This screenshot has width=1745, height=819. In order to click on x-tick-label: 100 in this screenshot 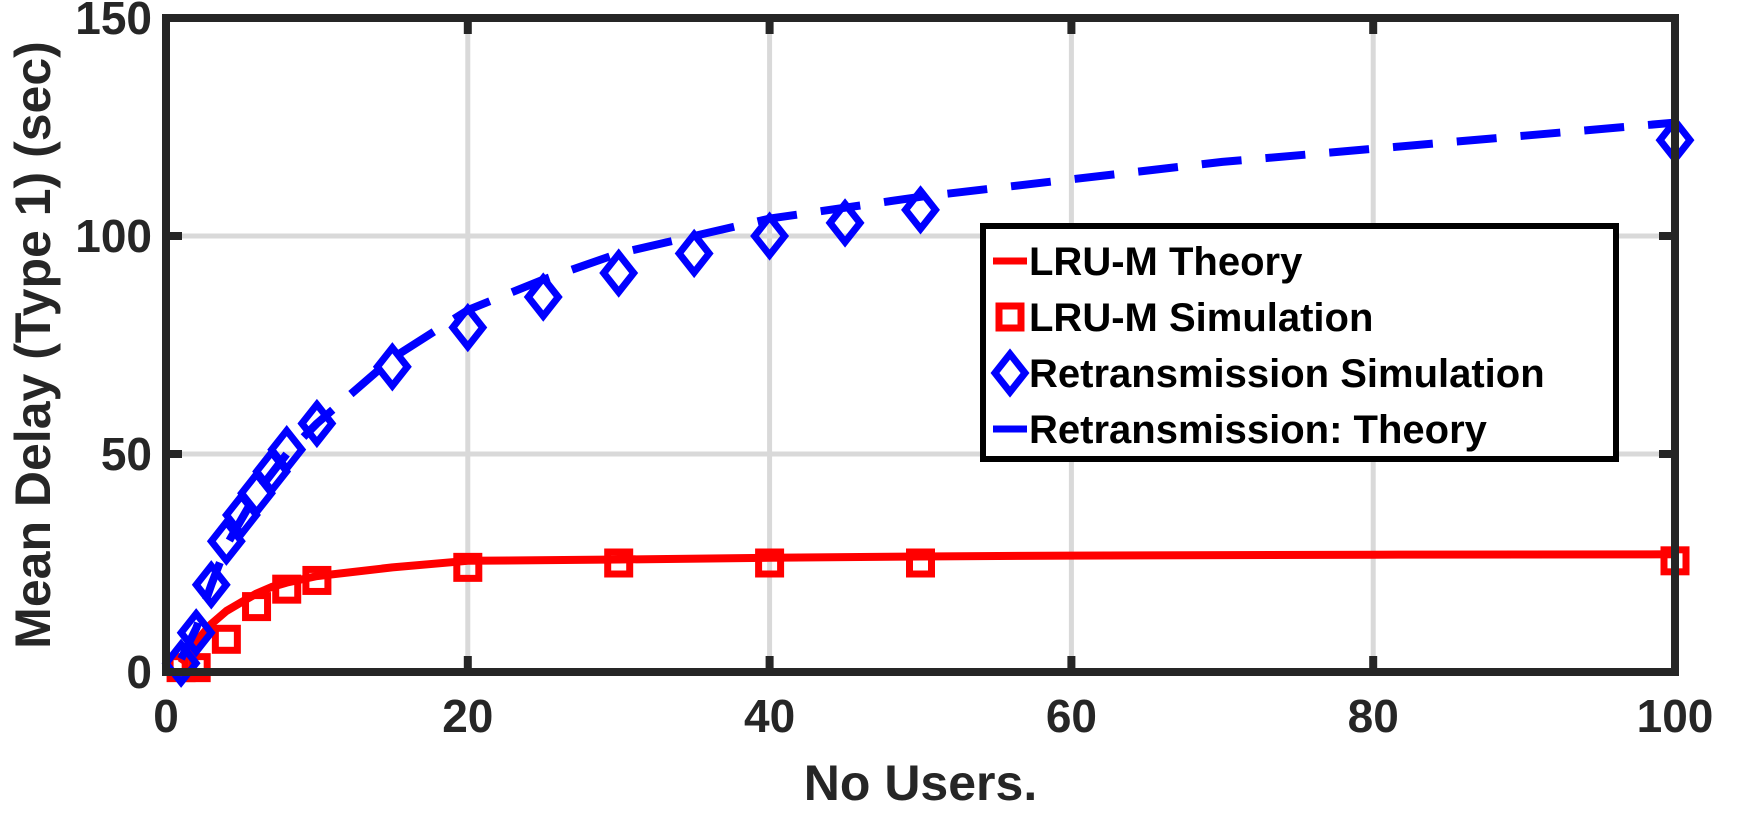, I will do `click(1675, 716)`.